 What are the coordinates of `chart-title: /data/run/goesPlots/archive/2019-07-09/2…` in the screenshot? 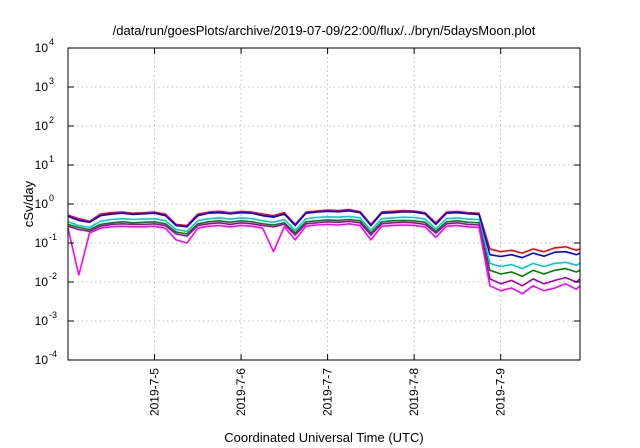 It's located at (324, 30).